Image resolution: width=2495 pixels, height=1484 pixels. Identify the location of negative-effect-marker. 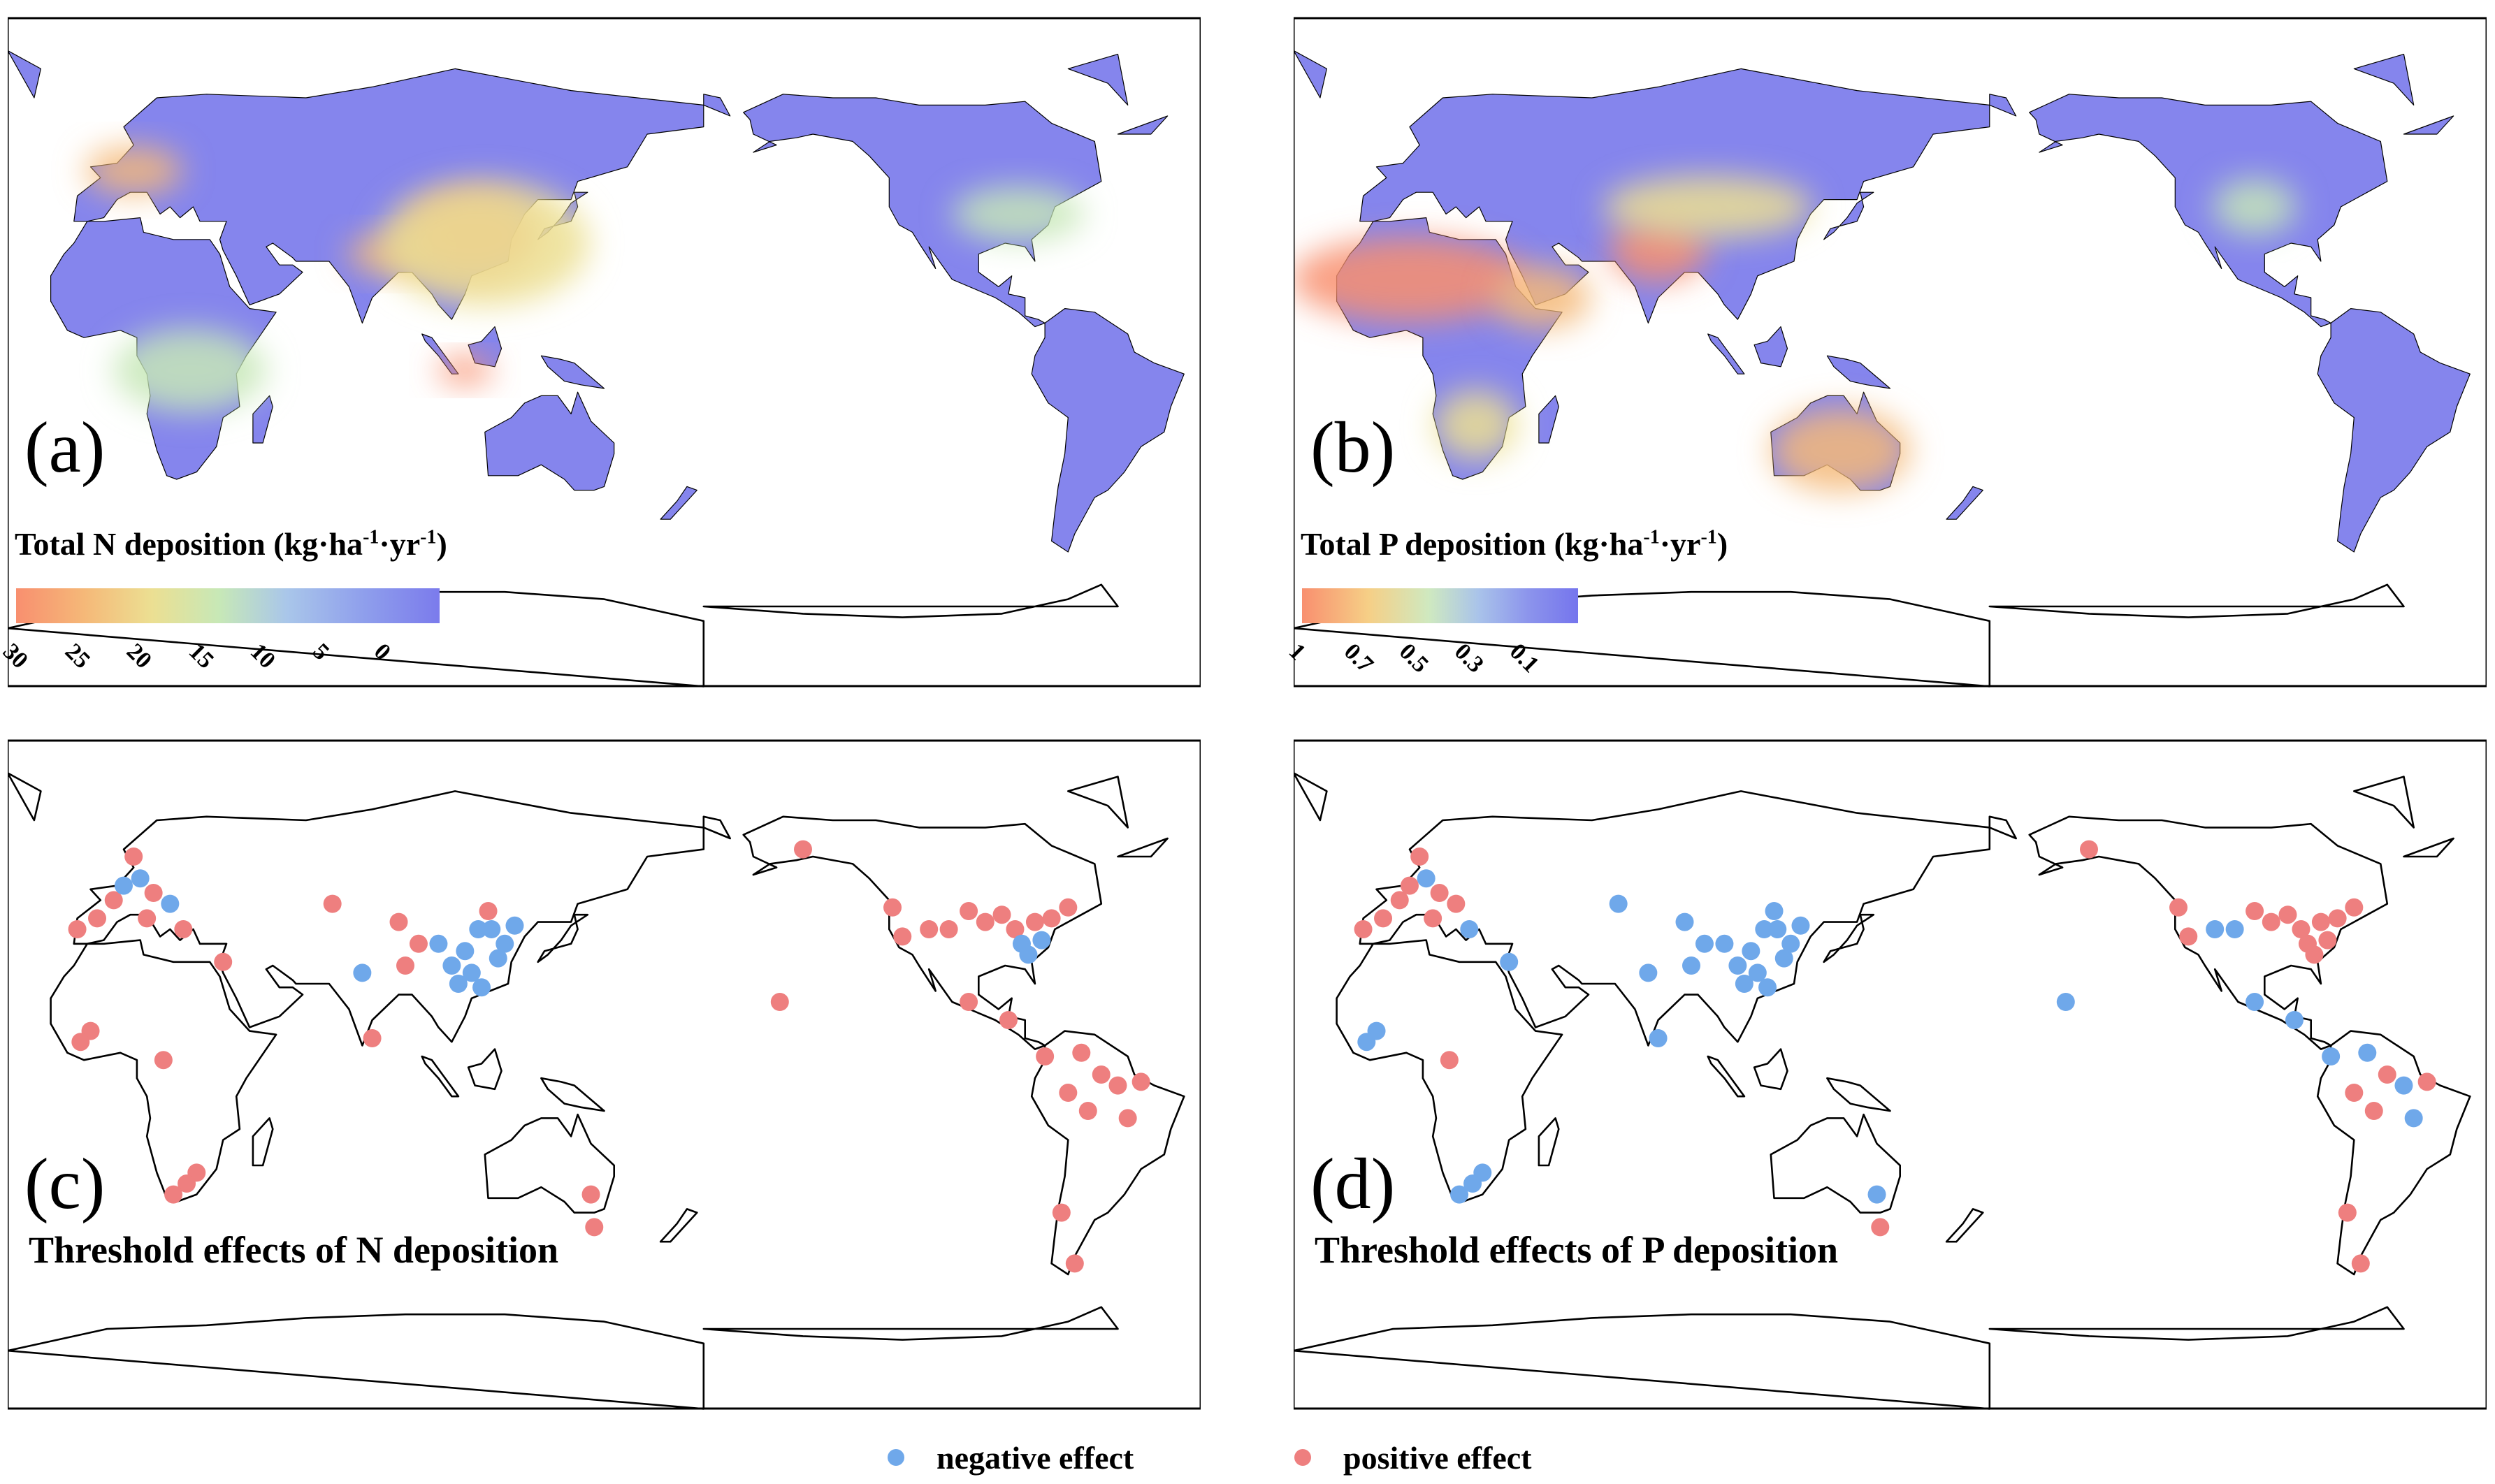
(896, 1457).